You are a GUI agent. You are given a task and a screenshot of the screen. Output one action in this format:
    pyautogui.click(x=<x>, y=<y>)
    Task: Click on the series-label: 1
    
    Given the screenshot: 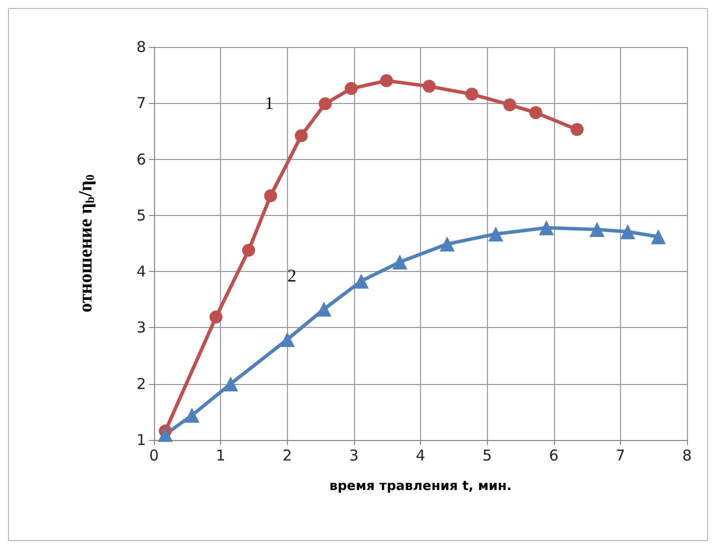 What is the action you would take?
    pyautogui.click(x=269, y=103)
    